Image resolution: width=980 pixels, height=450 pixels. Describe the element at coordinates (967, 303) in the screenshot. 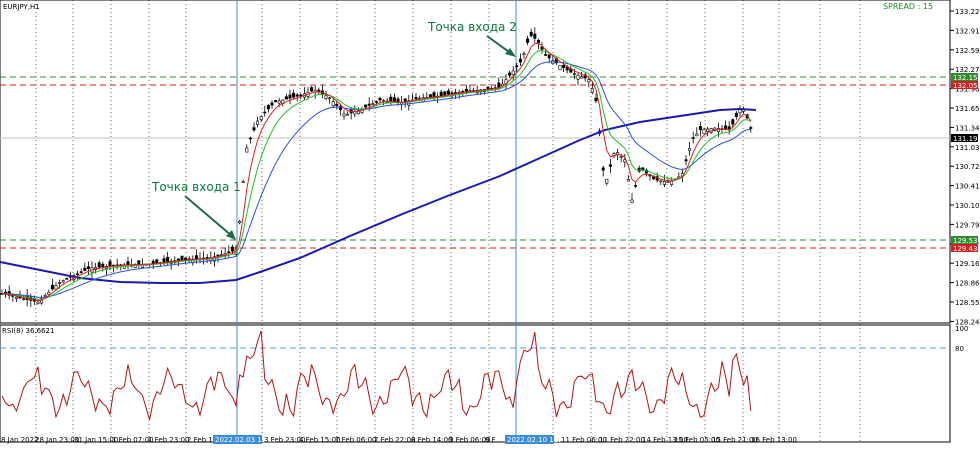

I see `price-tick-label: 128.550` at that location.